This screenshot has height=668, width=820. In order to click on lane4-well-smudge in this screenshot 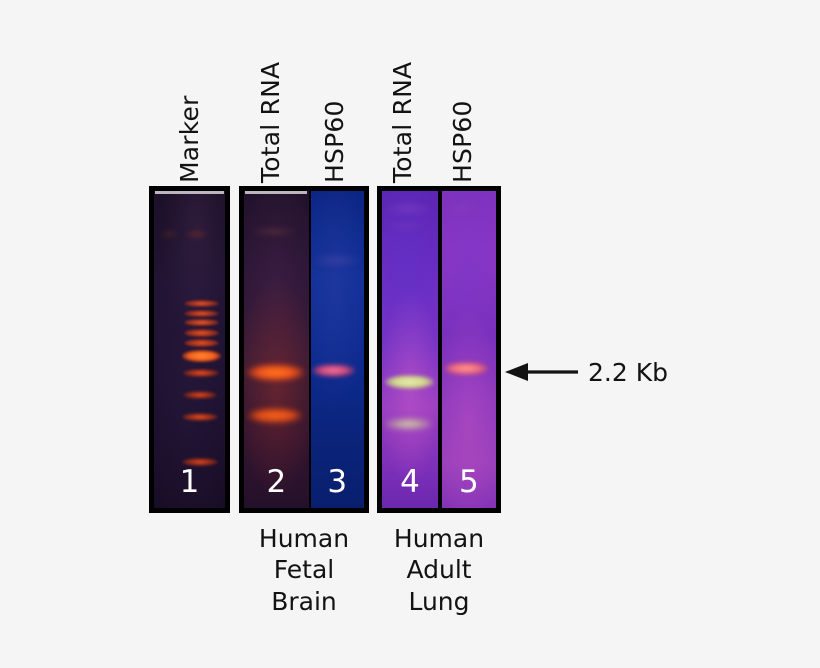, I will do `click(408, 208)`.